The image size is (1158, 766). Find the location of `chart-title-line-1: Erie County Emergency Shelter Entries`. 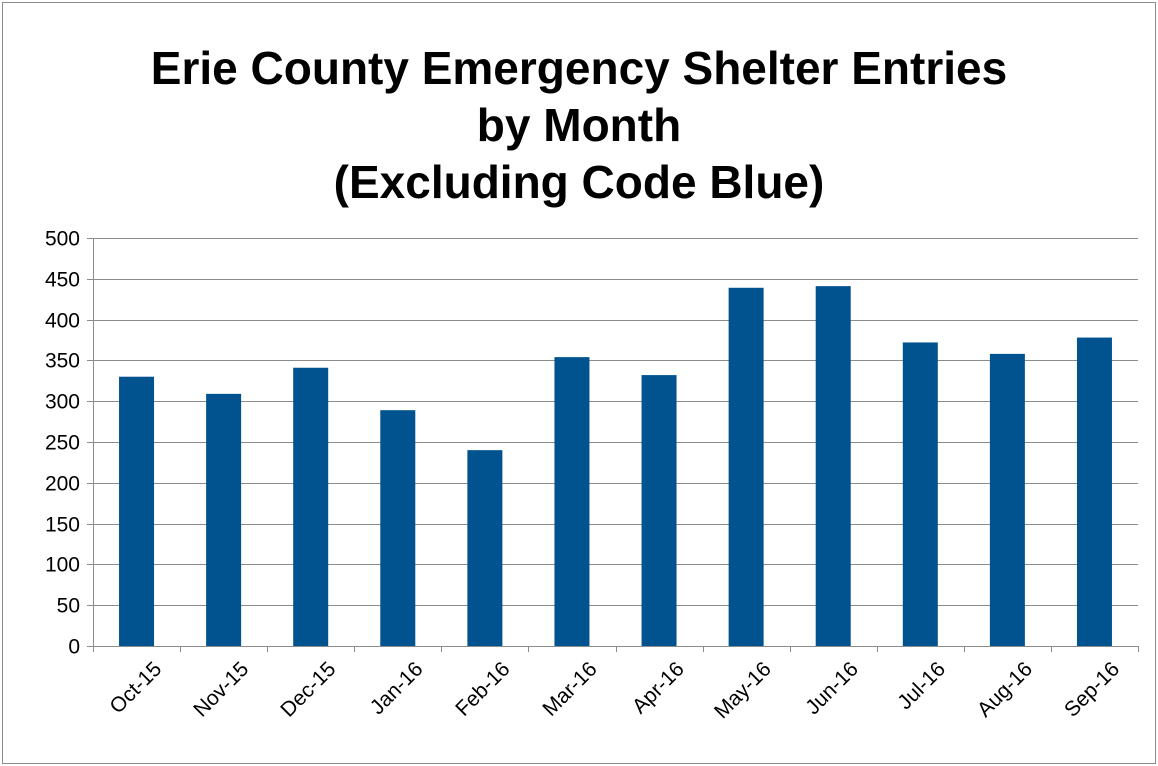

chart-title-line-1: Erie County Emergency Shelter Entries is located at coordinates (579, 68).